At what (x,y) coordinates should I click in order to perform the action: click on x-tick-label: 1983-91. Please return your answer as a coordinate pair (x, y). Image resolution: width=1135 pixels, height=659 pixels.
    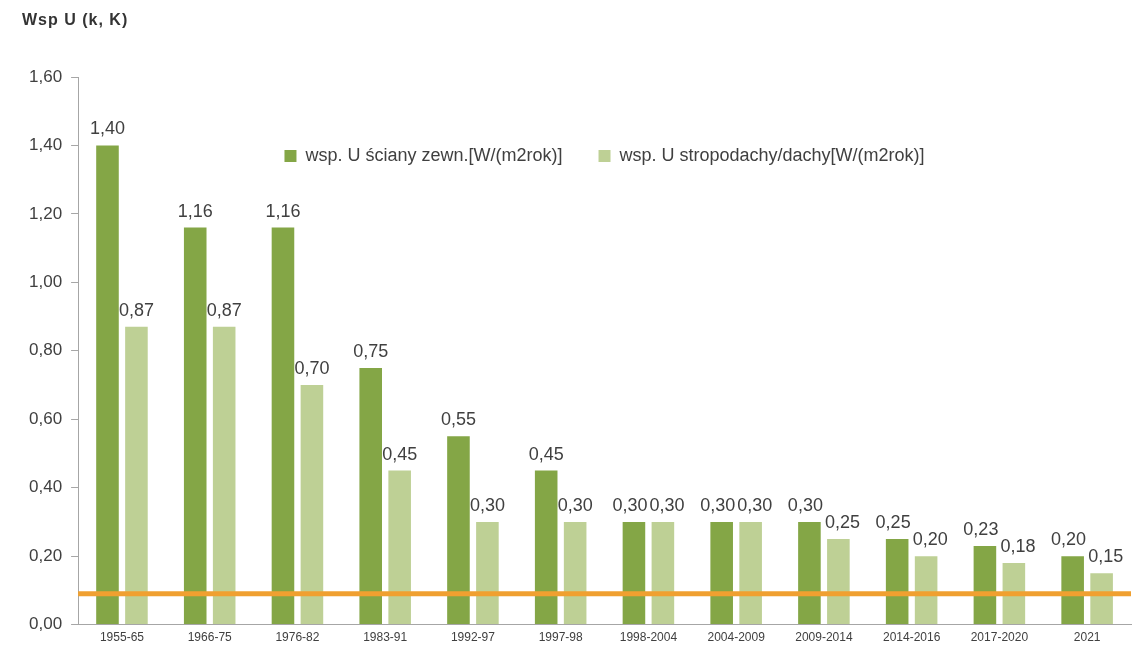
    Looking at the image, I should click on (385, 637).